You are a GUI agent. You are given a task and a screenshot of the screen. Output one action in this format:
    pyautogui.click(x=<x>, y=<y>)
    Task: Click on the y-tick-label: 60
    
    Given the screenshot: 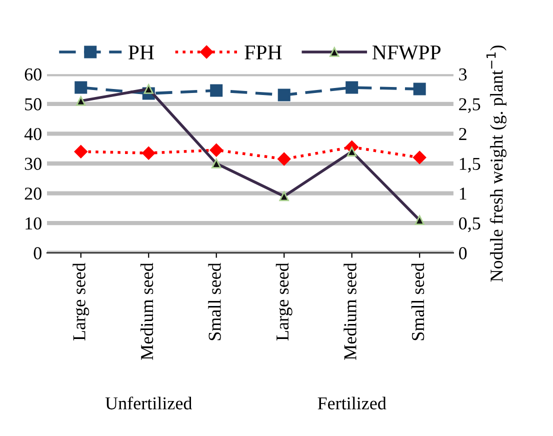 What is the action you would take?
    pyautogui.click(x=33, y=74)
    